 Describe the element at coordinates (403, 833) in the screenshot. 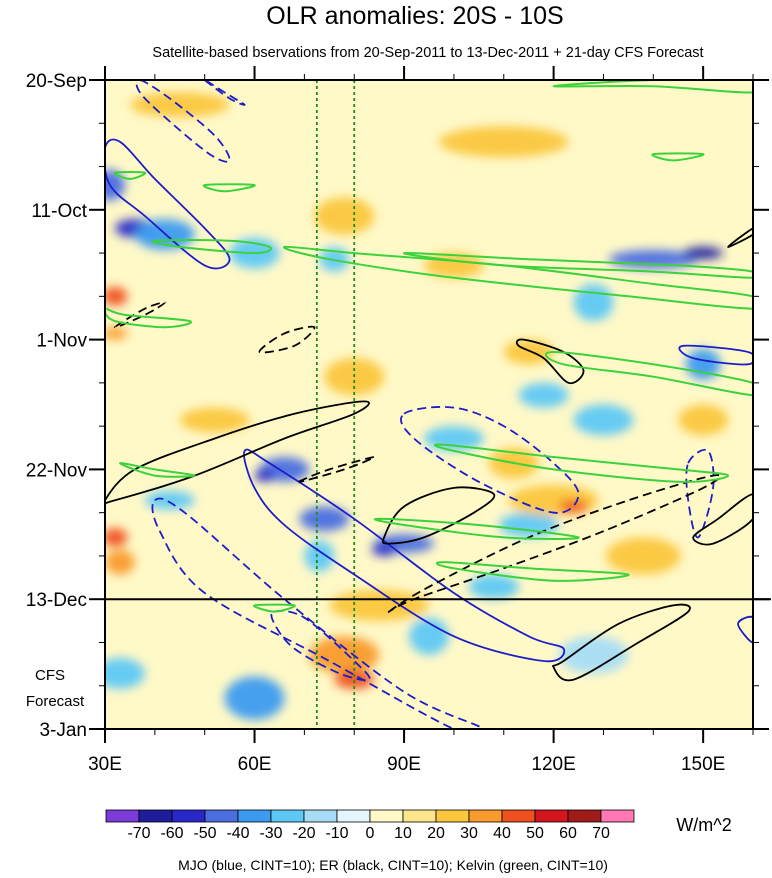

I see `colorbar-label: 10` at that location.